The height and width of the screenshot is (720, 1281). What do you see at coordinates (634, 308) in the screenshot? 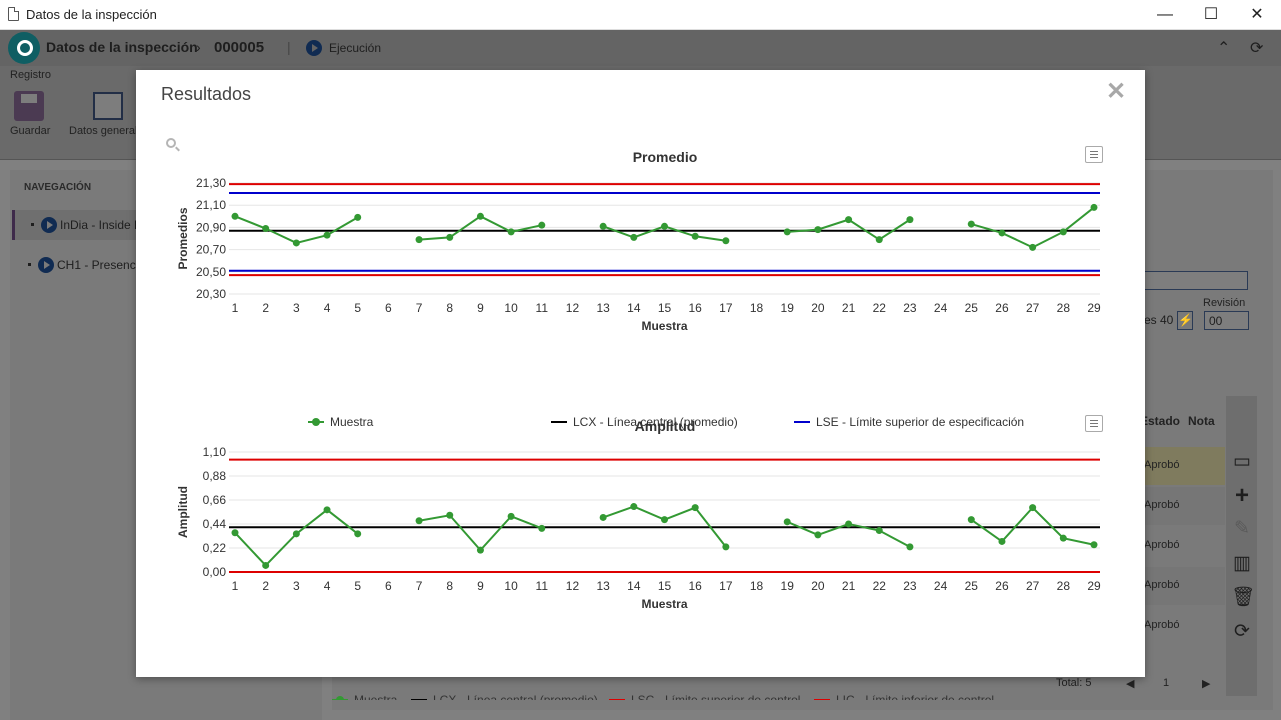
I see `x-tick-label: 14` at bounding box center [634, 308].